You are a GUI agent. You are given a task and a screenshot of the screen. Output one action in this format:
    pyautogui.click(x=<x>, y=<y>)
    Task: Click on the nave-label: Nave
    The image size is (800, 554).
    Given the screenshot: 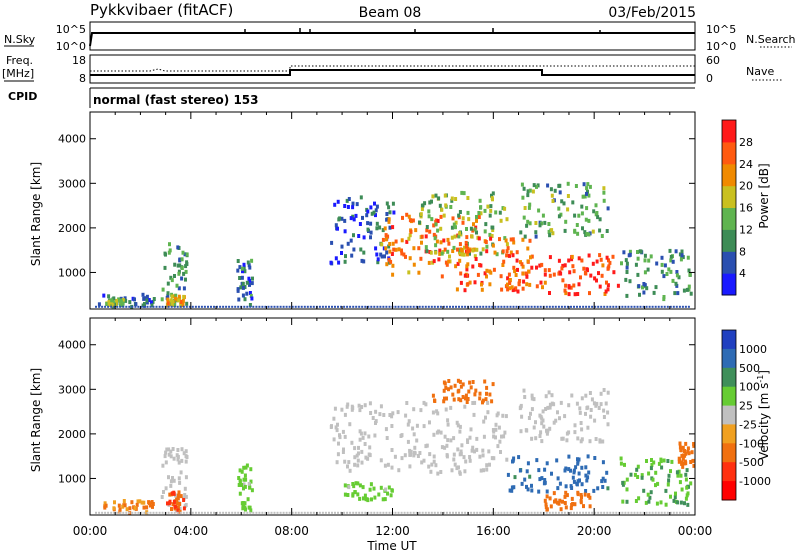 What is the action you would take?
    pyautogui.click(x=760, y=71)
    